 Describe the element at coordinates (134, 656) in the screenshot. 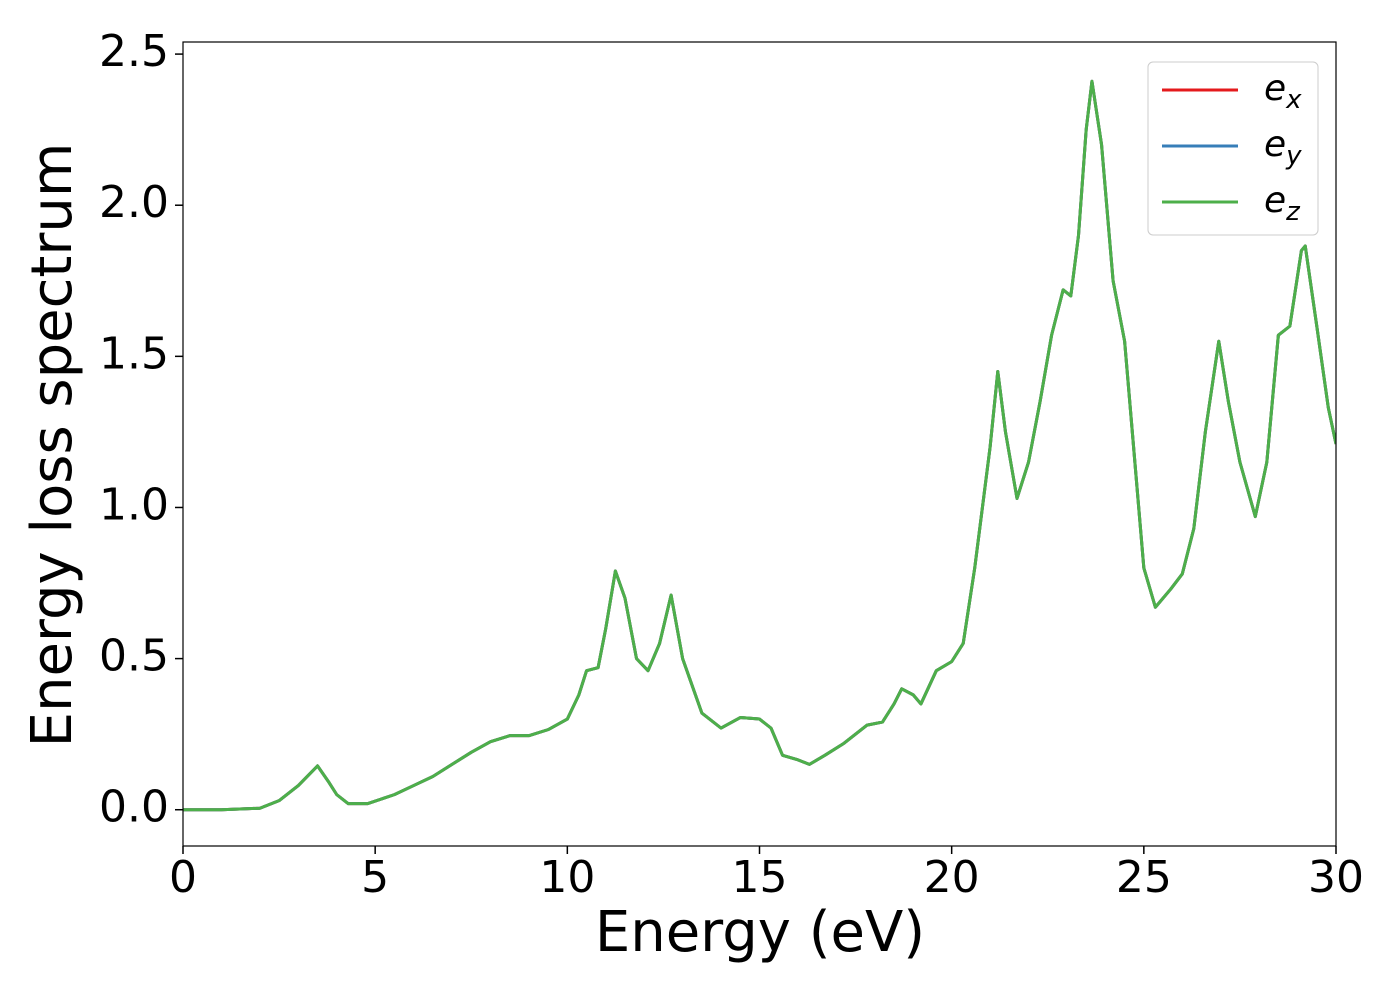

I see `y-tick-label: 0.5` at that location.